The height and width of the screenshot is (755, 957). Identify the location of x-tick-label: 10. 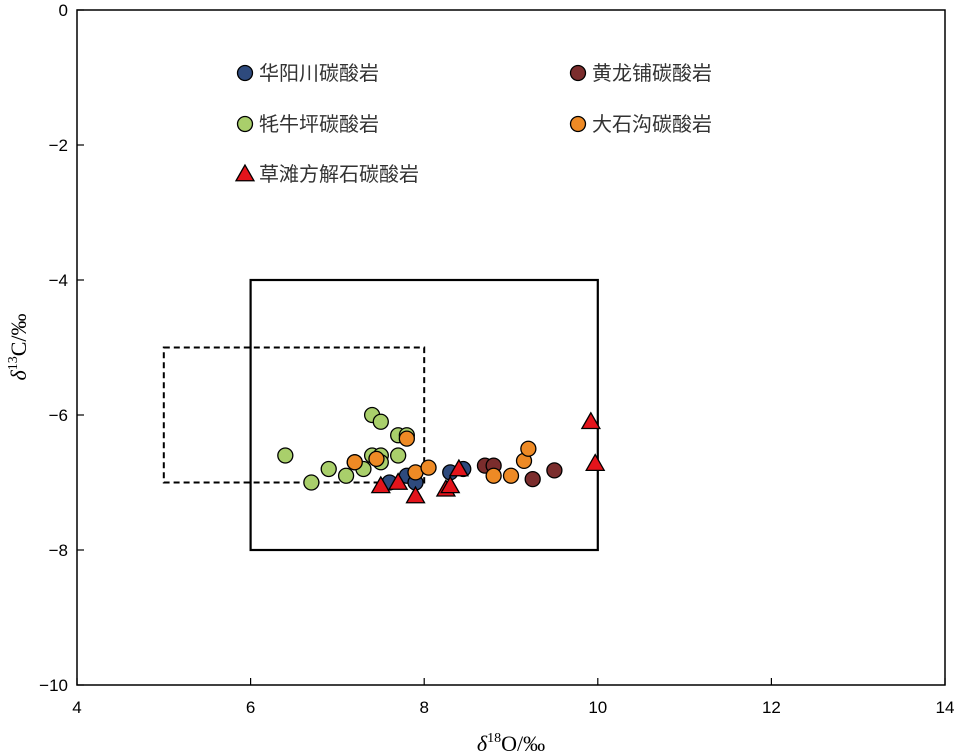
(597, 707).